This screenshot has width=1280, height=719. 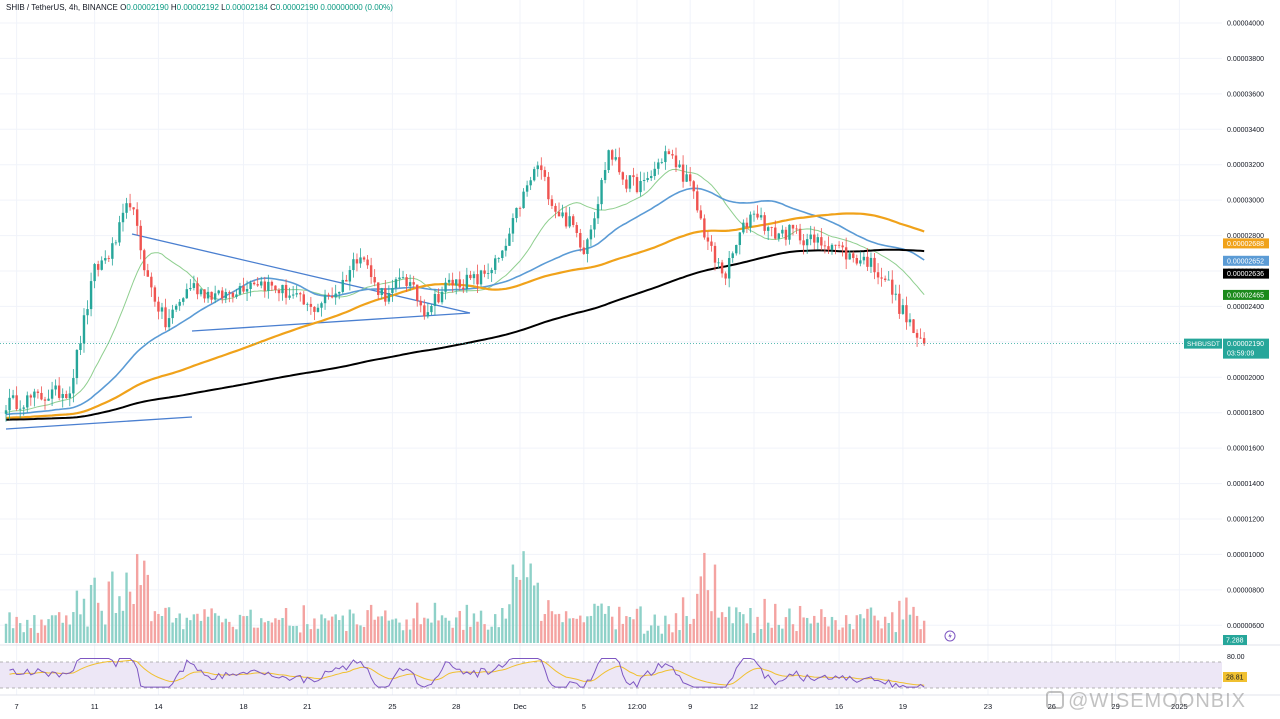 What do you see at coordinates (62, 7) in the screenshot?
I see `symbol-title: SHIB / TetherUS, 4h, BINANCE` at bounding box center [62, 7].